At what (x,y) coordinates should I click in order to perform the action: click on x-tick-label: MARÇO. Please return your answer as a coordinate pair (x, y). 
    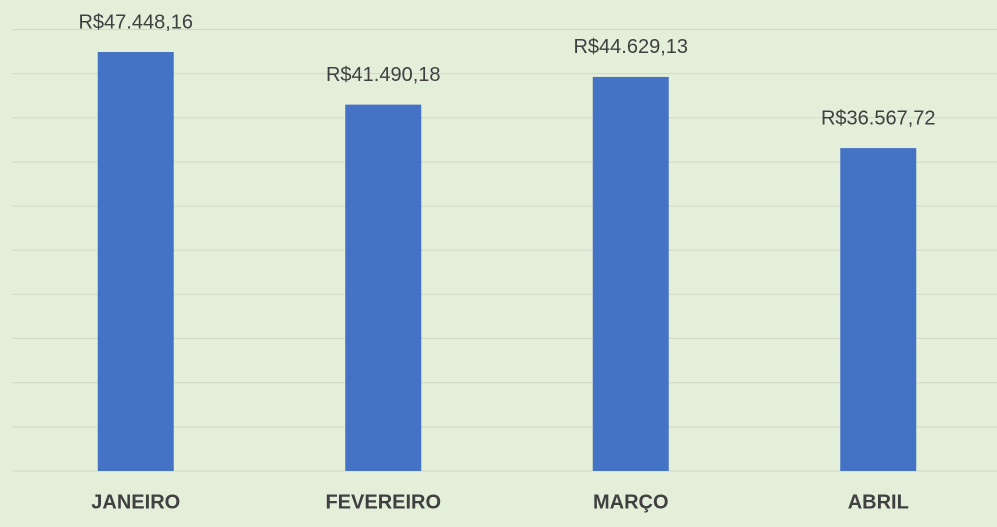
    Looking at the image, I should click on (631, 502).